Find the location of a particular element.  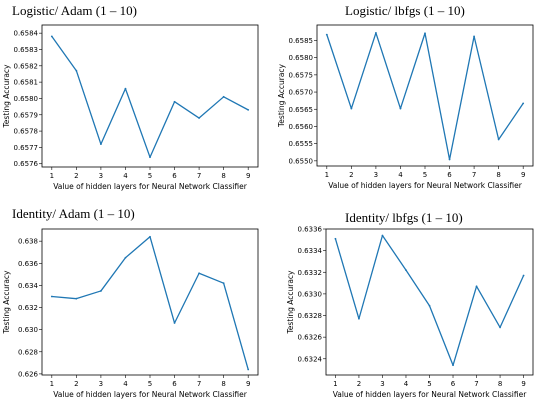

y-tick-label: 0.6579 is located at coordinates (26, 115).